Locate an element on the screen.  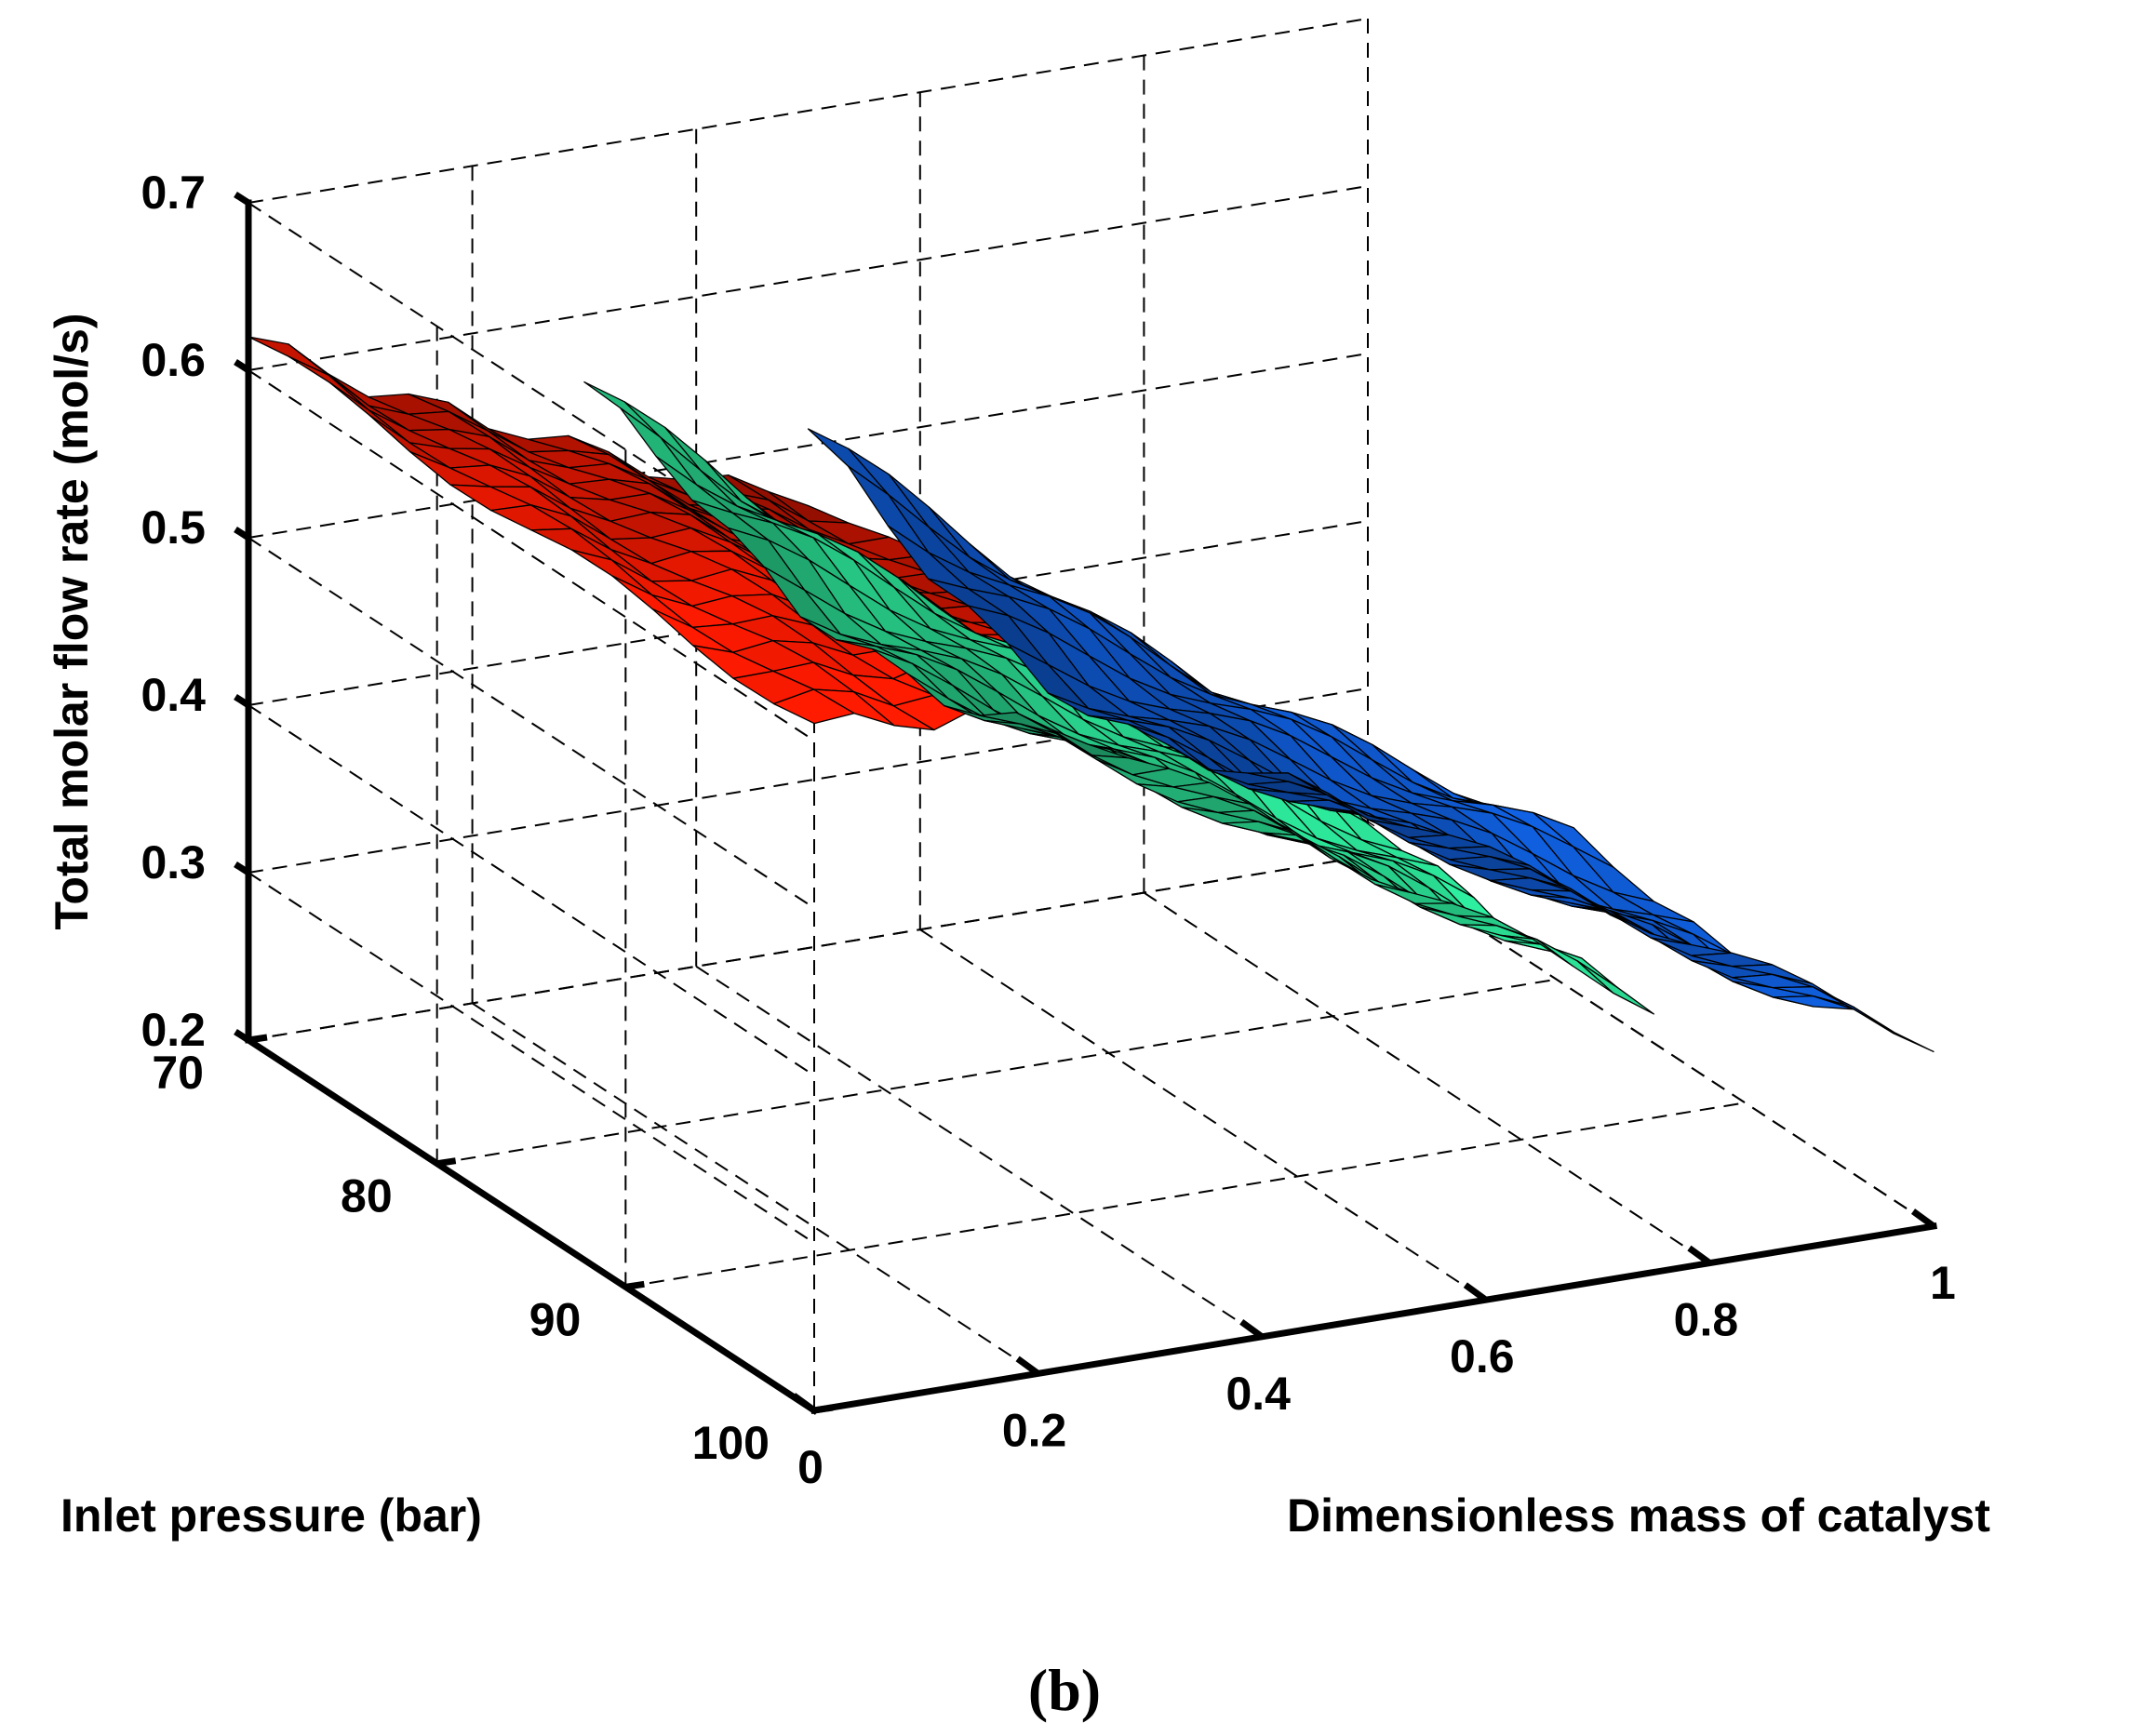
x-axis-label: Dimensionless mass of catalyst is located at coordinates (1638, 1515).